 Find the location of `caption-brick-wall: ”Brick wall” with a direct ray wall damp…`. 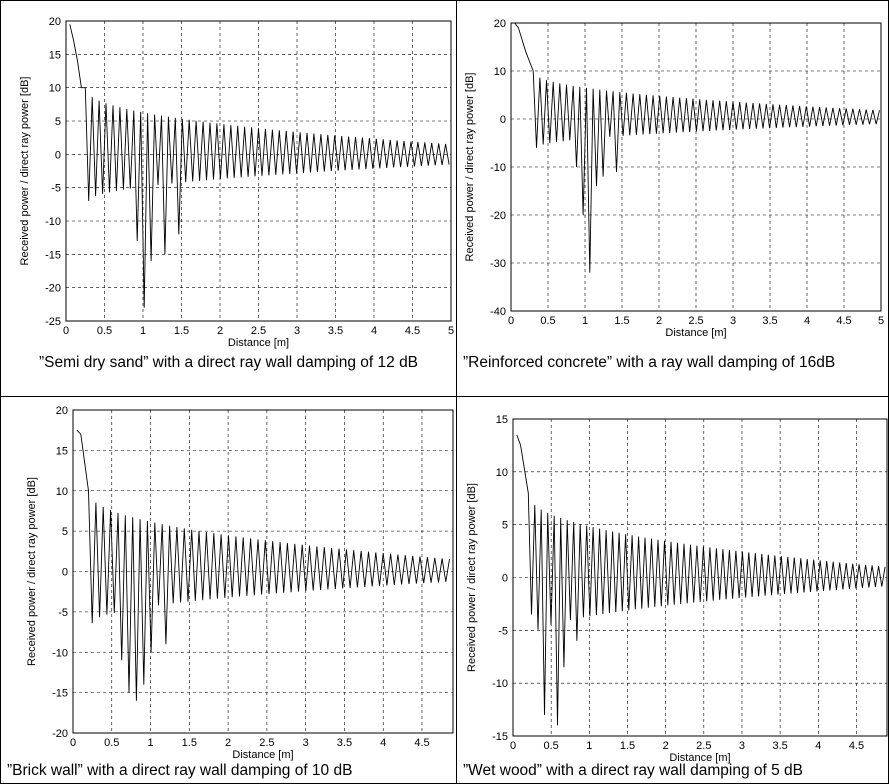

caption-brick-wall: ”Brick wall” with a direct ray wall damp… is located at coordinates (180, 770).